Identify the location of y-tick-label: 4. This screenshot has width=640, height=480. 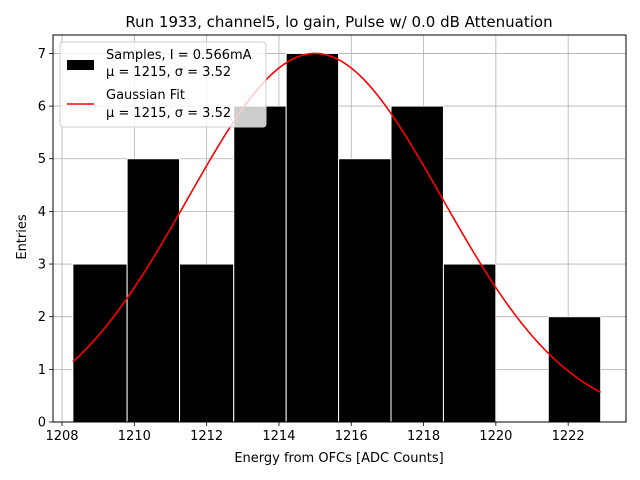
(42, 212).